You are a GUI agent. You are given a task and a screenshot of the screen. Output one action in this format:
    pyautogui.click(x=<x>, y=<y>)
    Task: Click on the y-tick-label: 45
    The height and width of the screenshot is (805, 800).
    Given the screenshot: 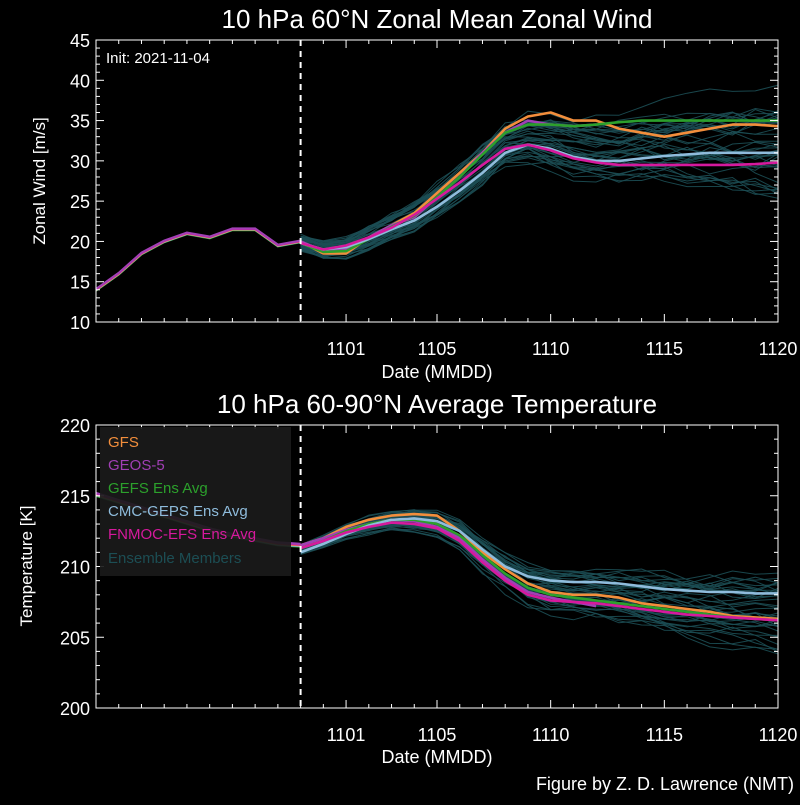 What is the action you would take?
    pyautogui.click(x=80, y=41)
    